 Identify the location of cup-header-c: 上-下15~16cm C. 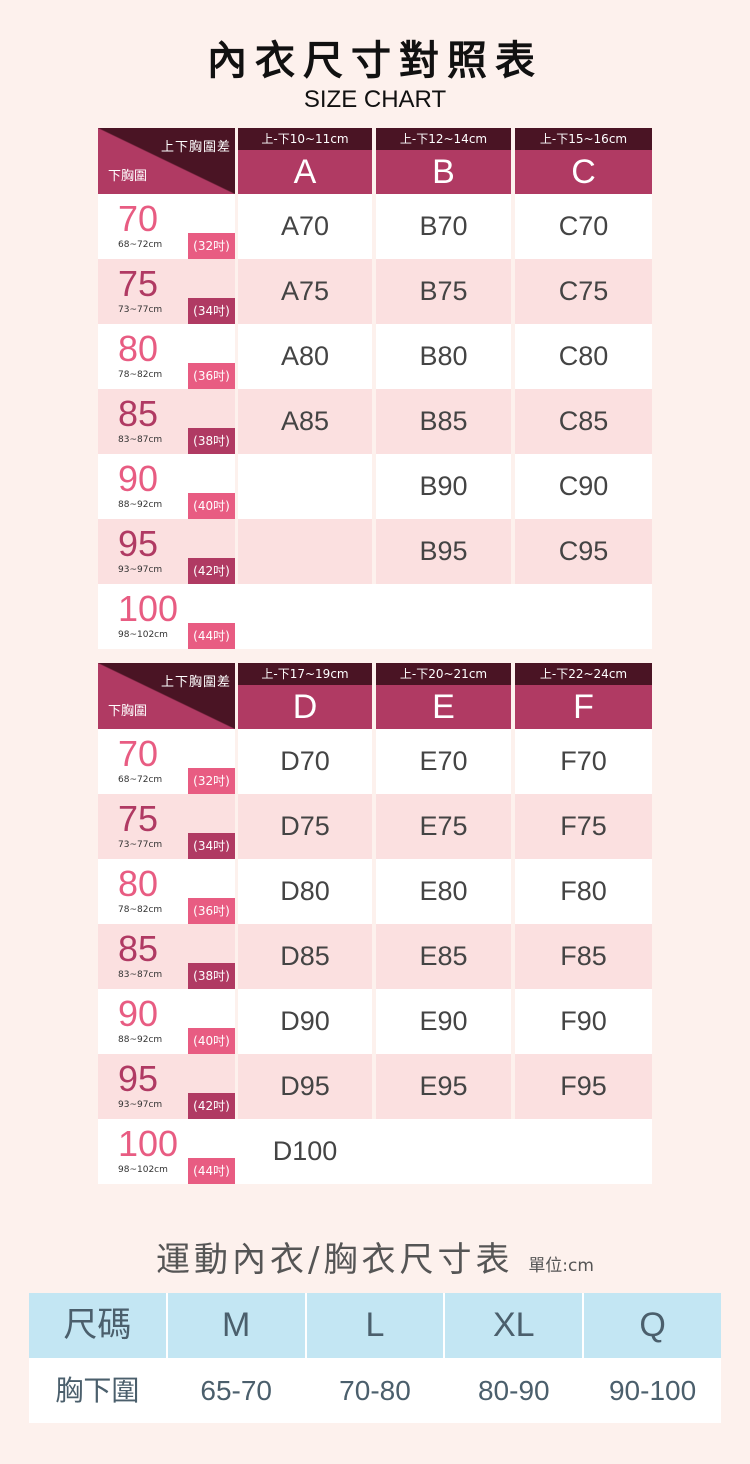
(583, 161).